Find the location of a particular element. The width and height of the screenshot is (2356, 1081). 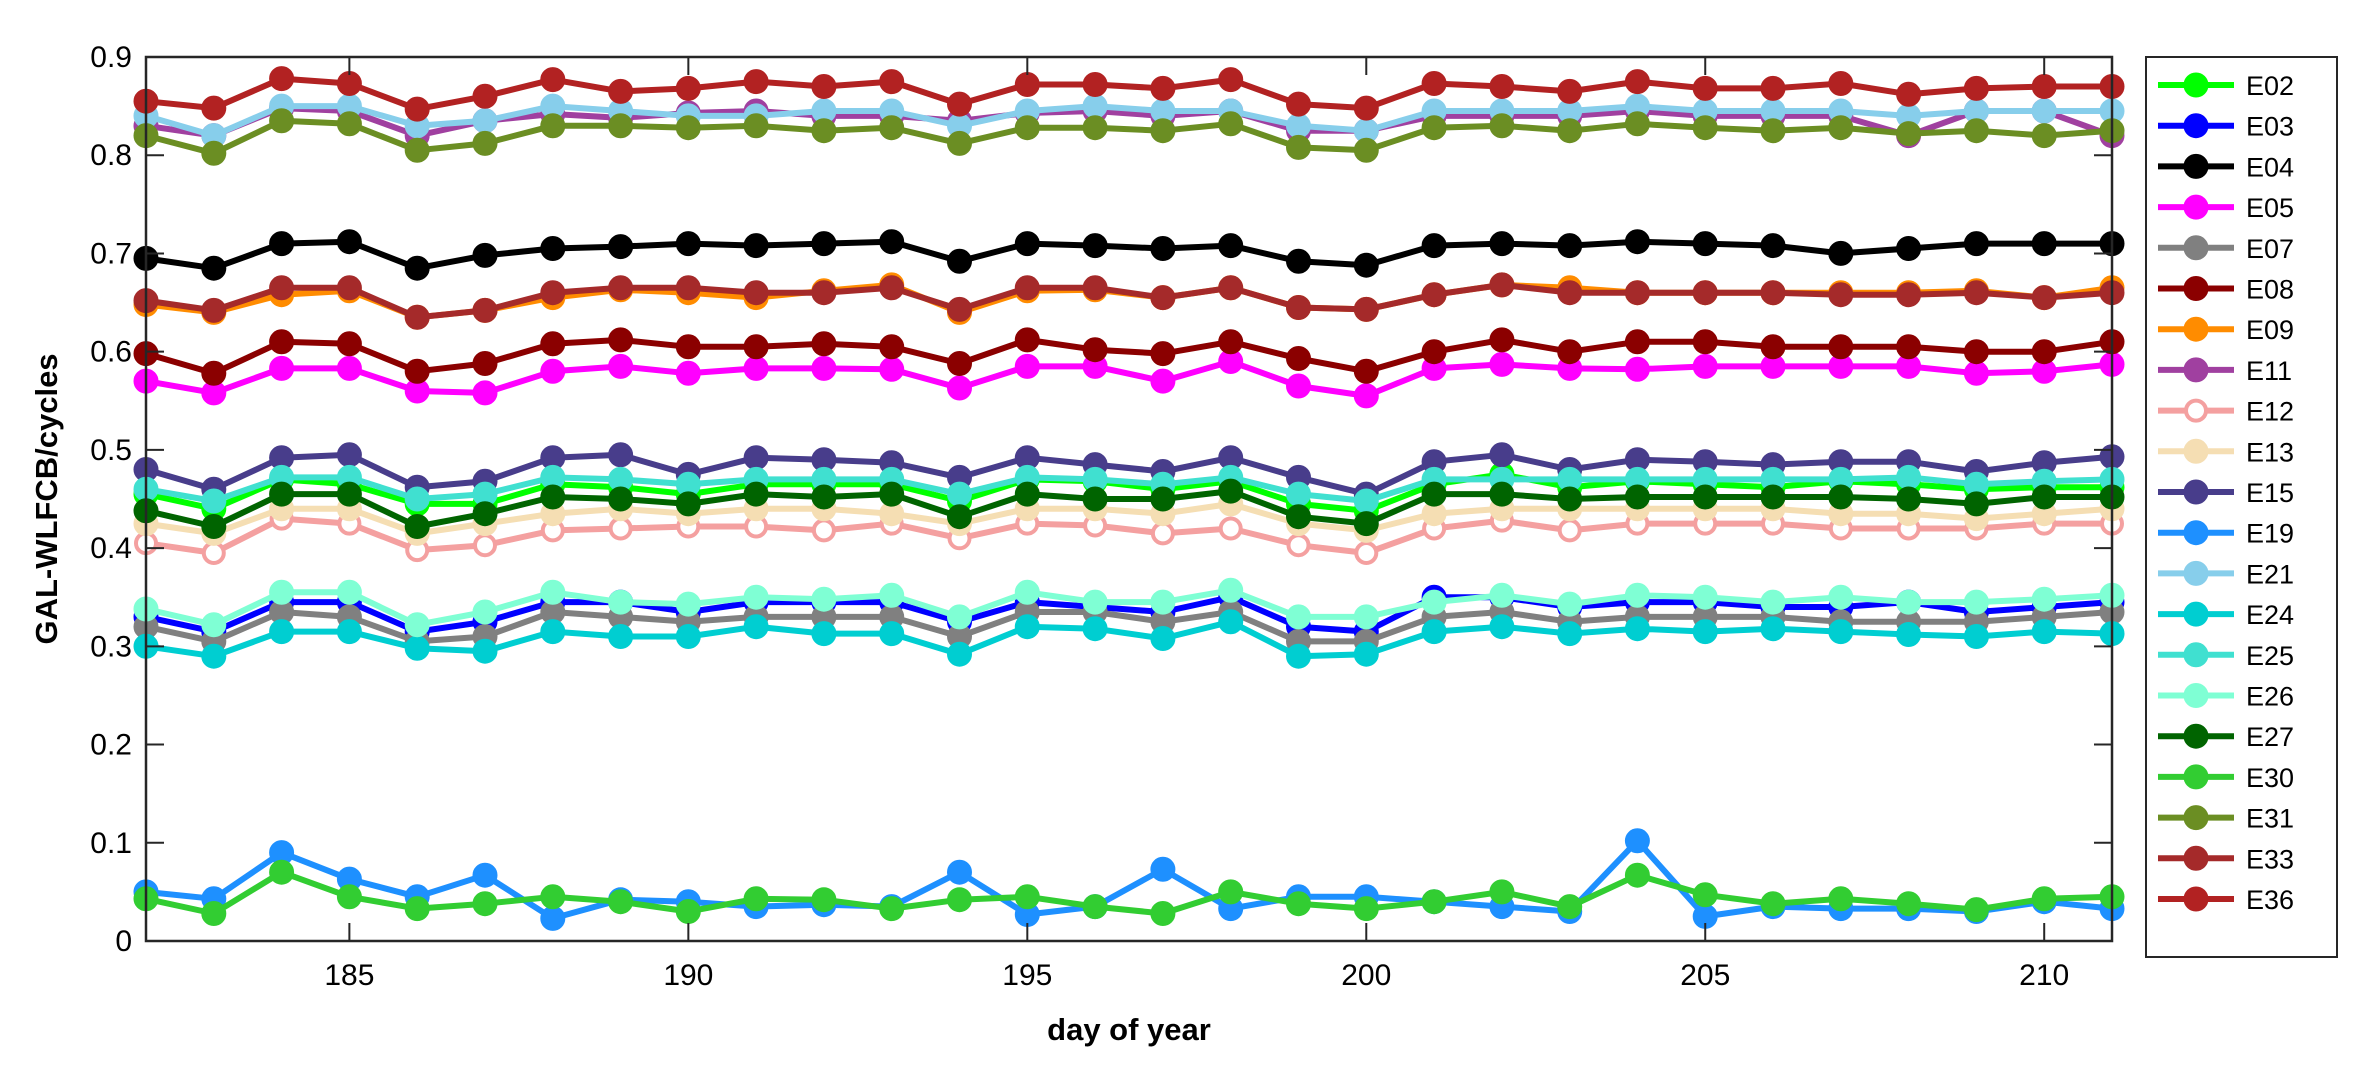

y-tick-label: 0.9 is located at coordinates (111, 57).